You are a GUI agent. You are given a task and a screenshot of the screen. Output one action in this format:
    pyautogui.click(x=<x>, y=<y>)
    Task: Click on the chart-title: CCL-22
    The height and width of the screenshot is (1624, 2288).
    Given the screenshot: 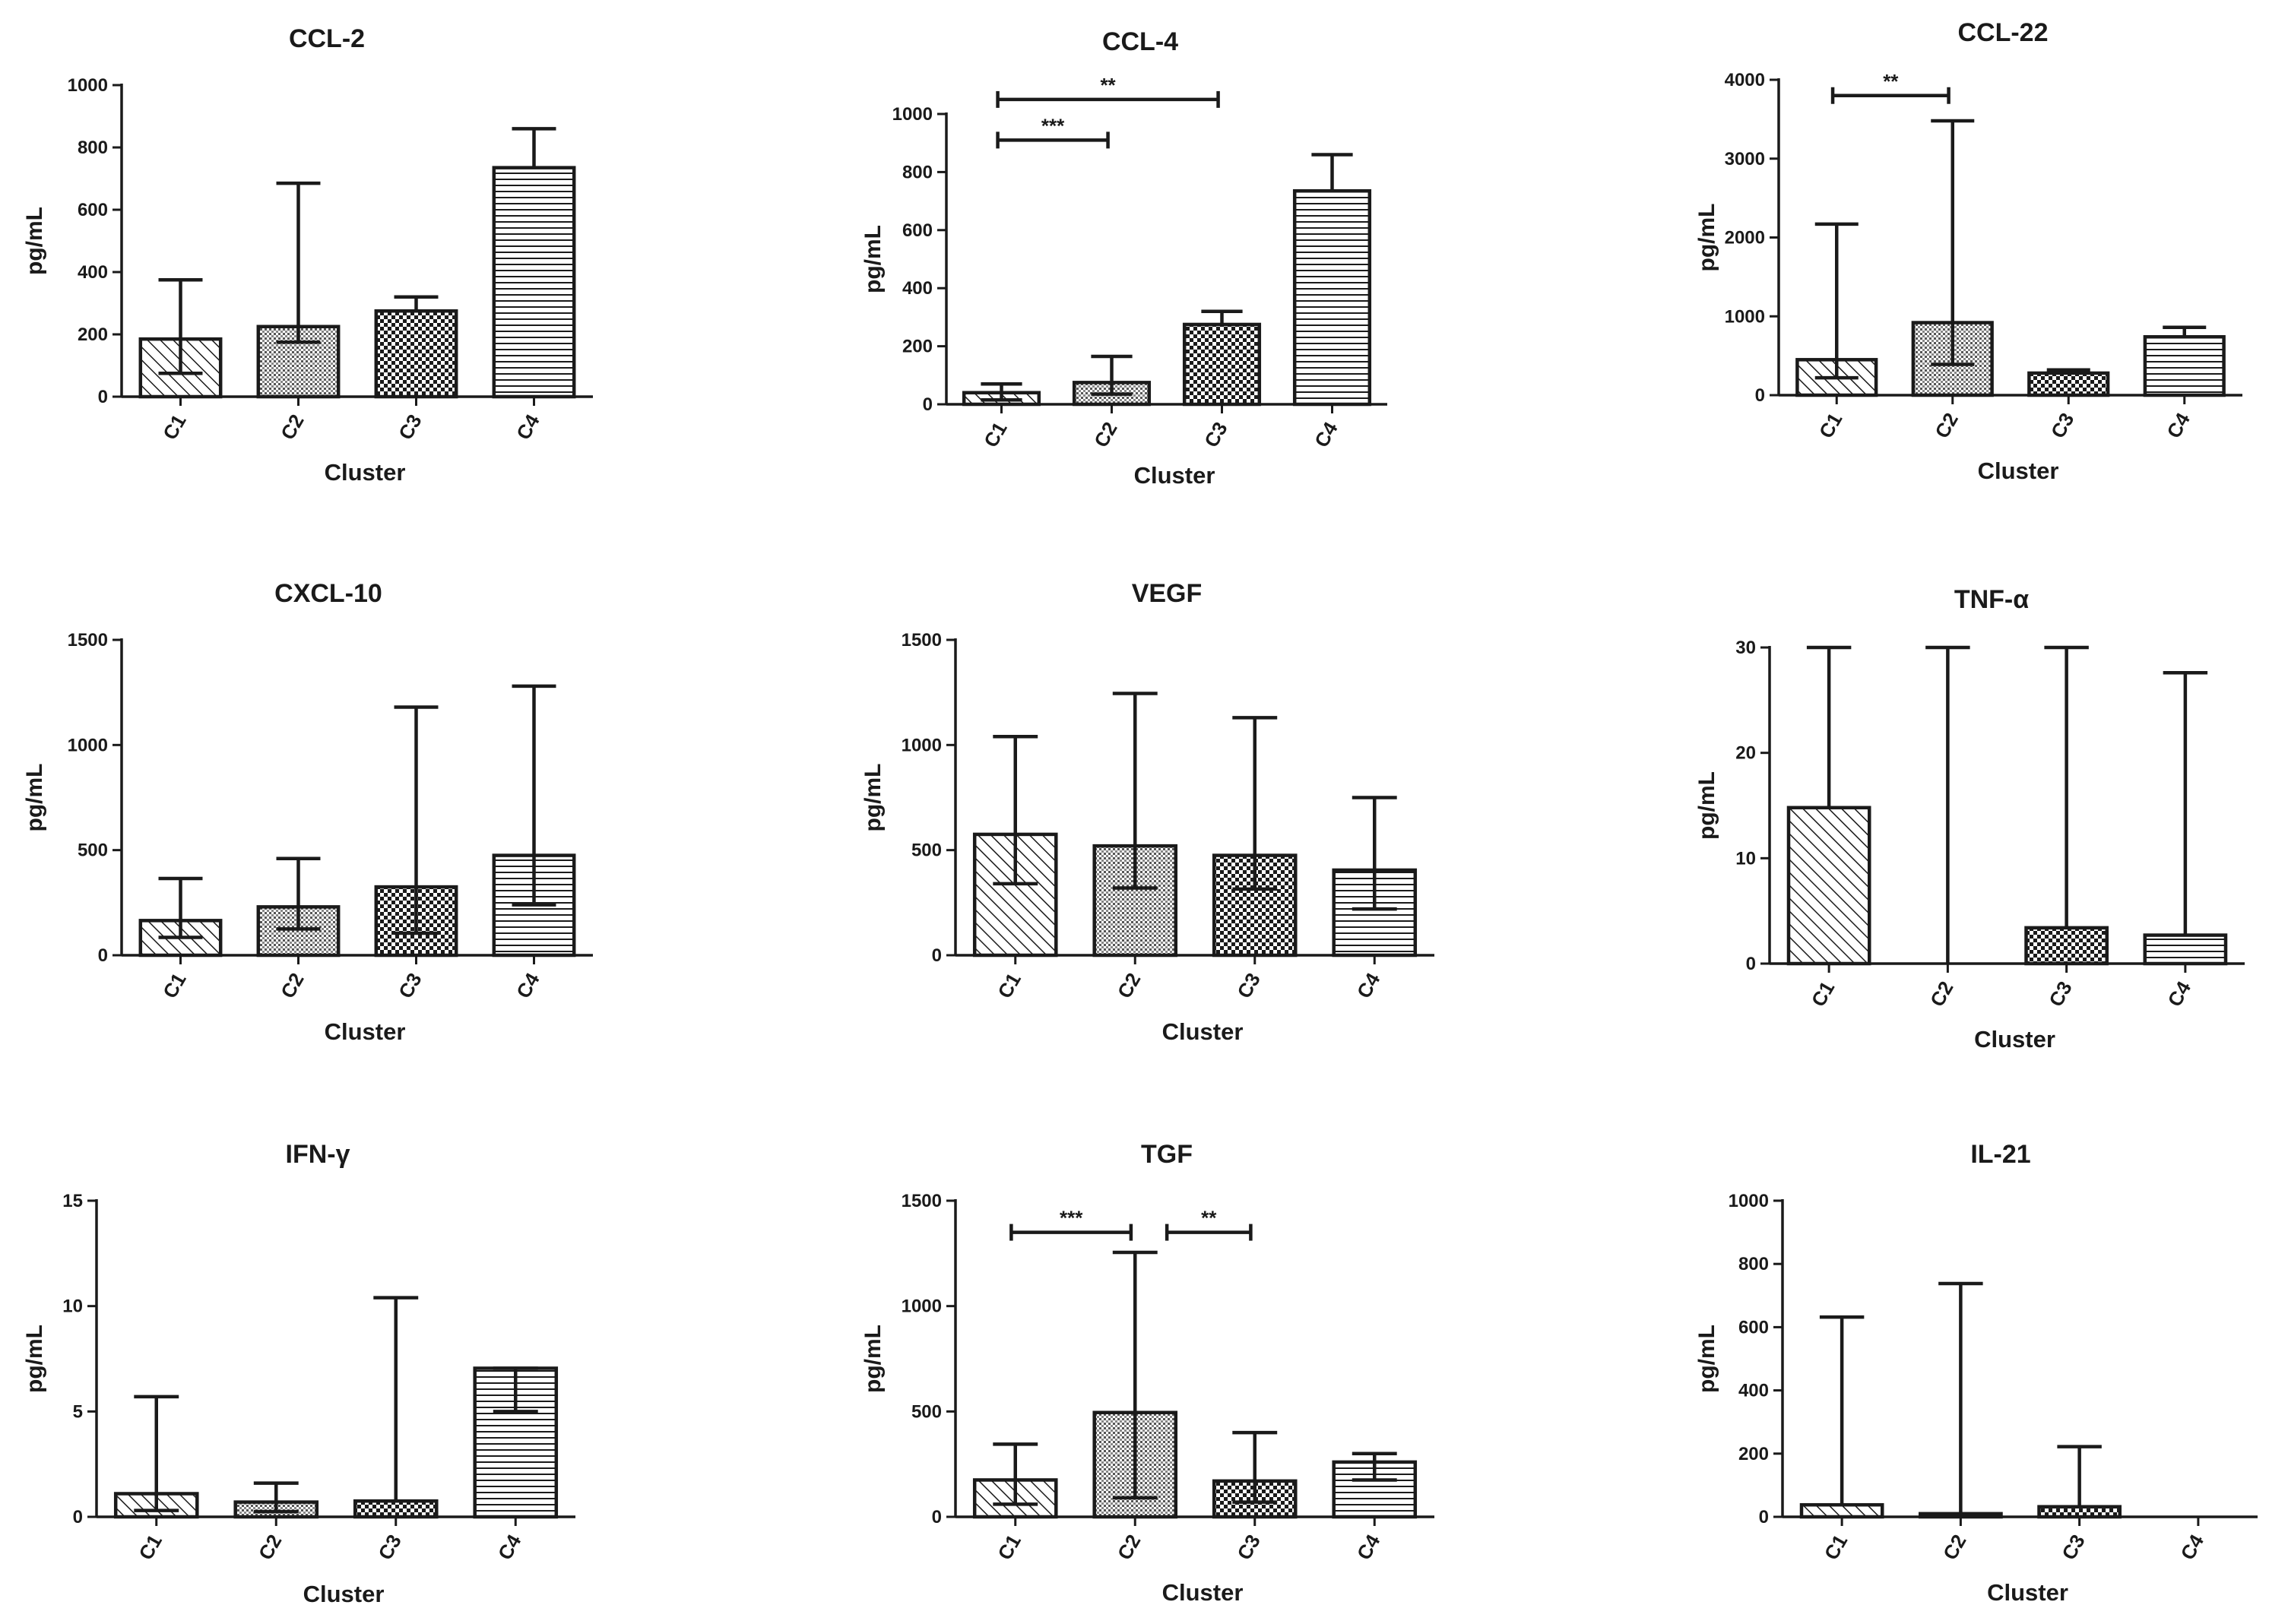 What is the action you would take?
    pyautogui.click(x=2003, y=32)
    